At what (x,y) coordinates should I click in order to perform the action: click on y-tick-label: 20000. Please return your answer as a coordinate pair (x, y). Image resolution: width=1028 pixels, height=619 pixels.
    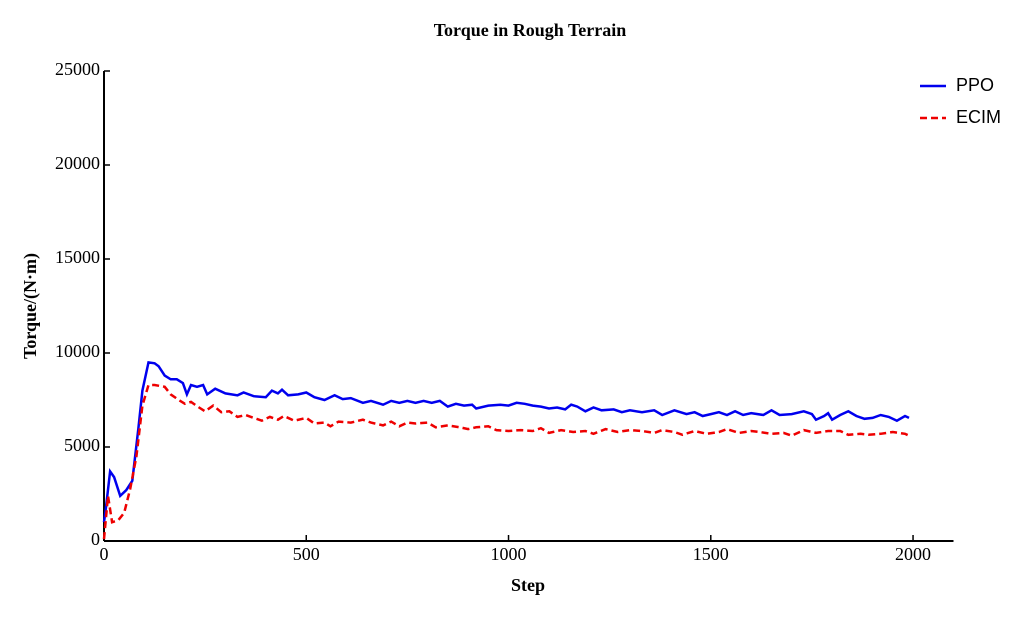
    Looking at the image, I should click on (77, 163).